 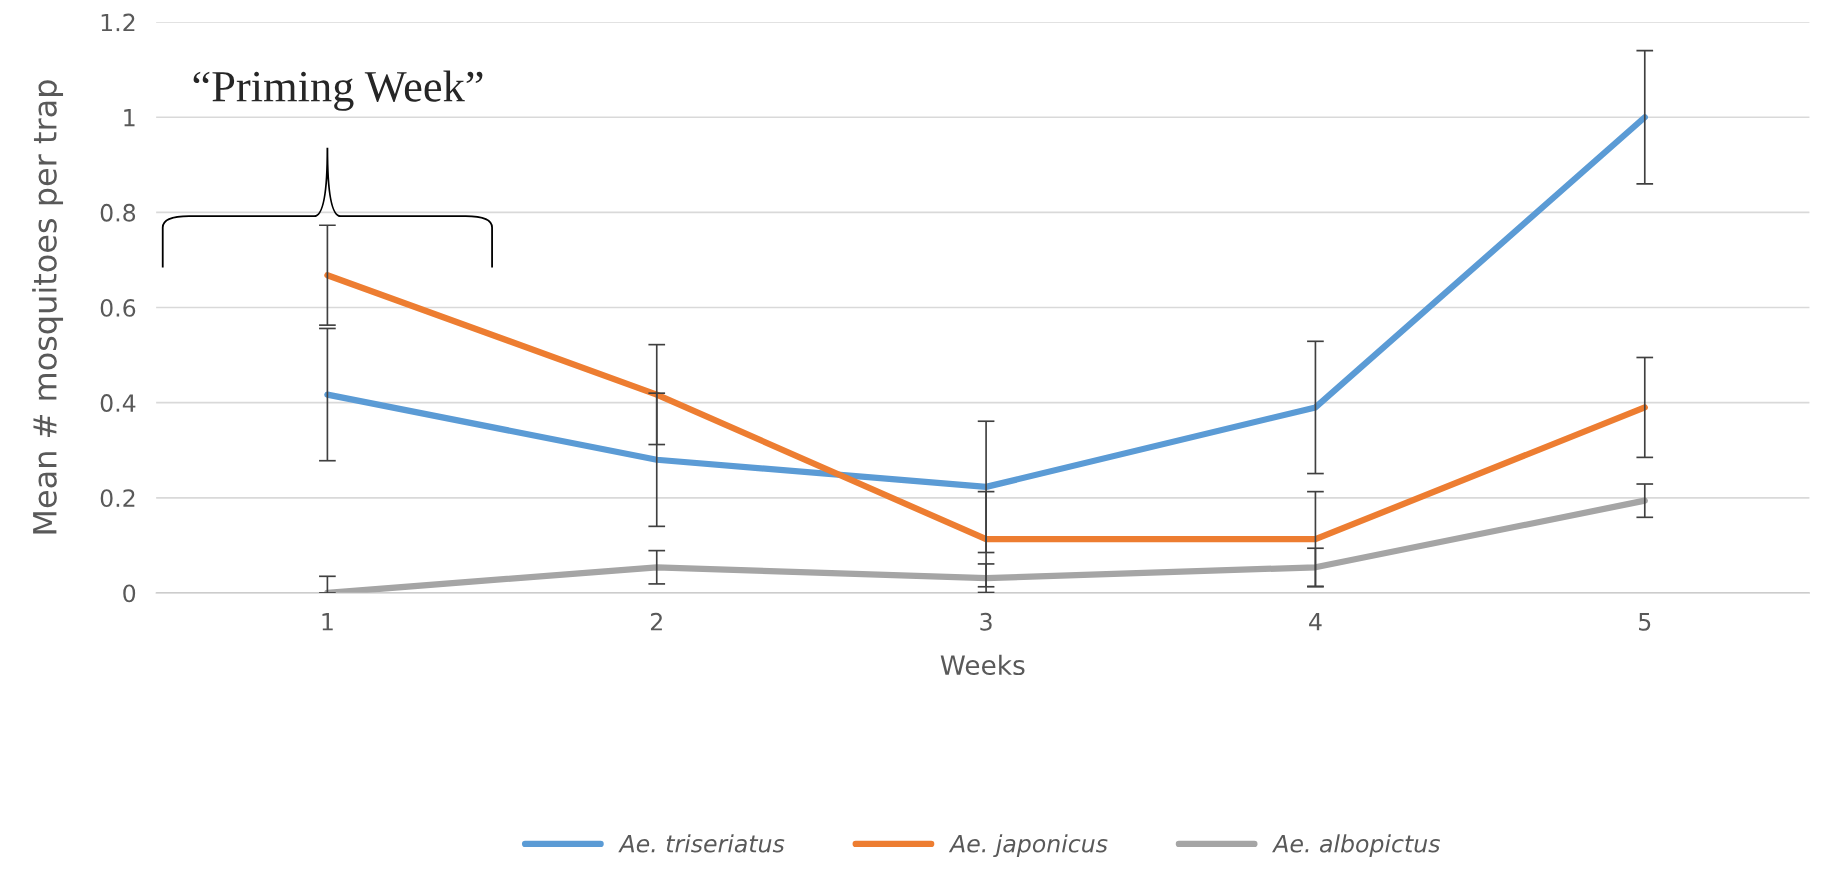 I want to click on y-tick-label: 0.6, so click(x=118, y=307).